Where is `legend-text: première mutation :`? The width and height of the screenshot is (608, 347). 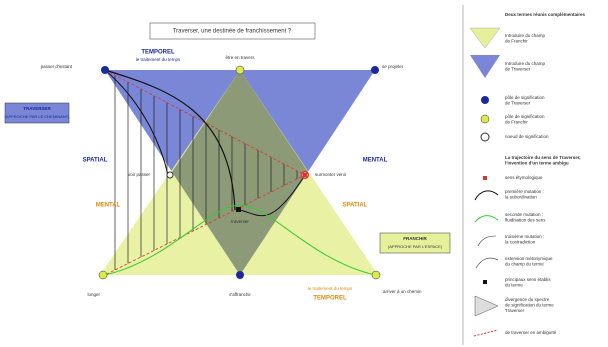
legend-text: première mutation : is located at coordinates (524, 191).